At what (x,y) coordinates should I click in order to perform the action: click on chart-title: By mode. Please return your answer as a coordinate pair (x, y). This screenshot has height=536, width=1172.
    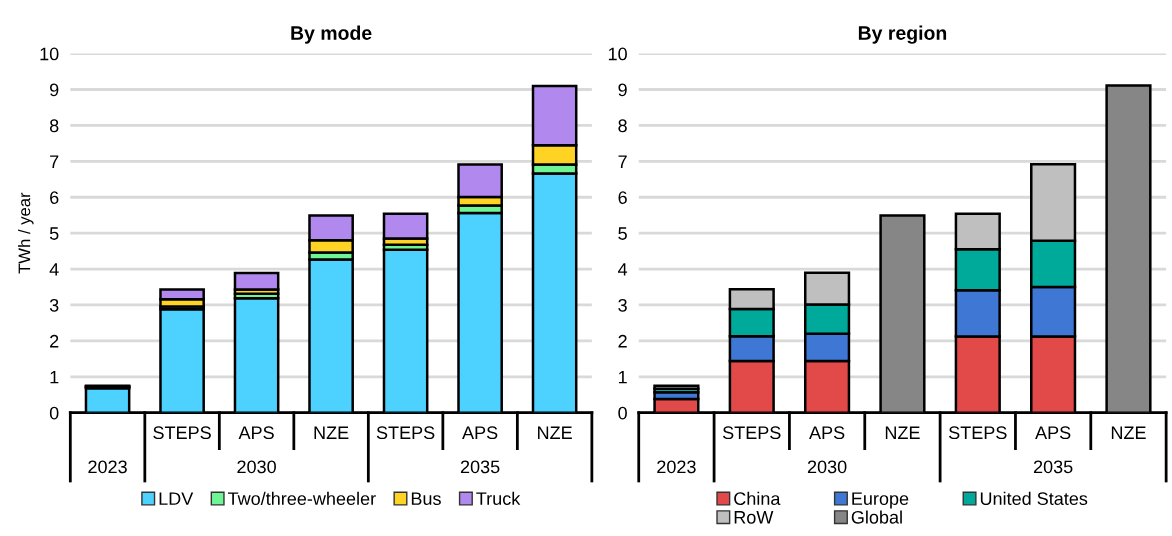
    Looking at the image, I should click on (331, 34).